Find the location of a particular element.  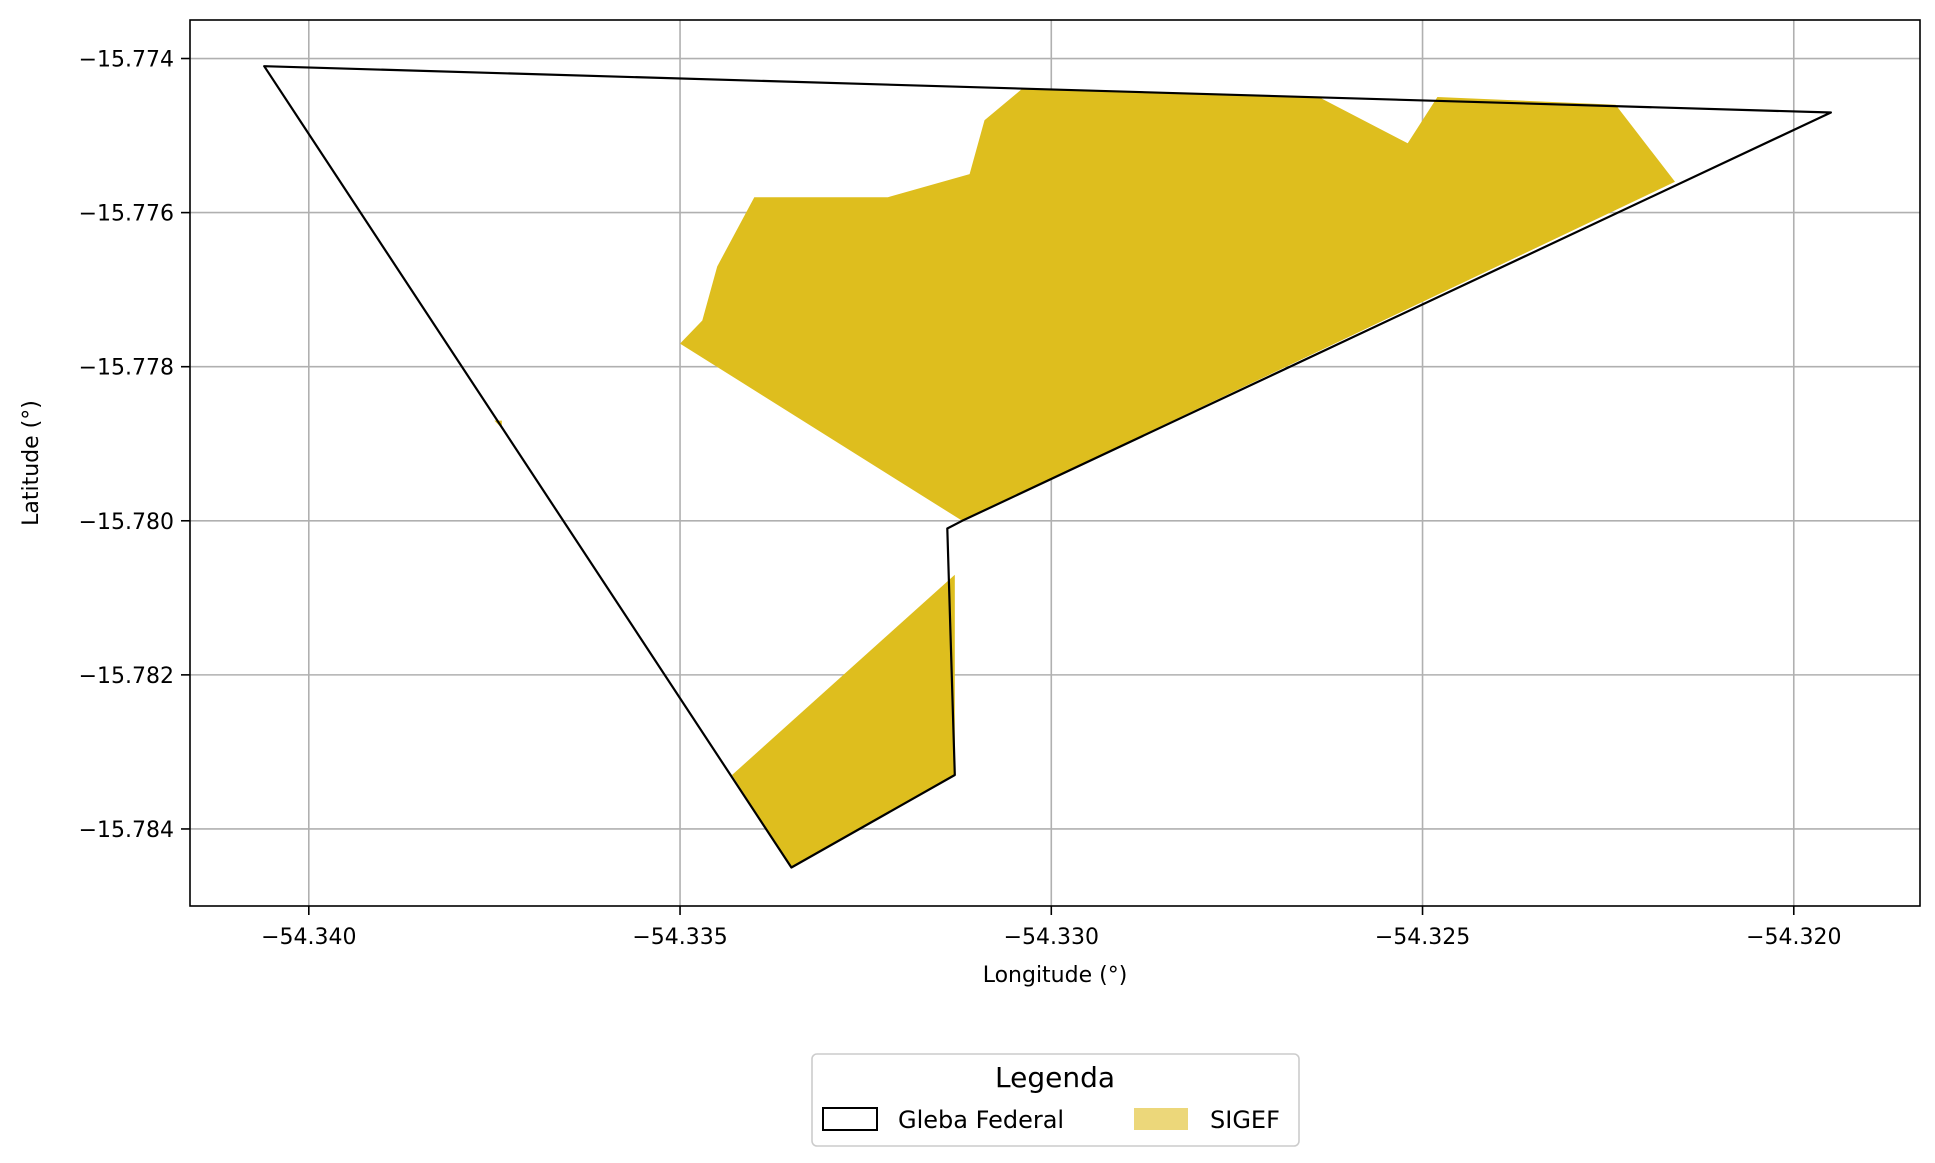

y-tick-label: −15.780 is located at coordinates (126, 522).